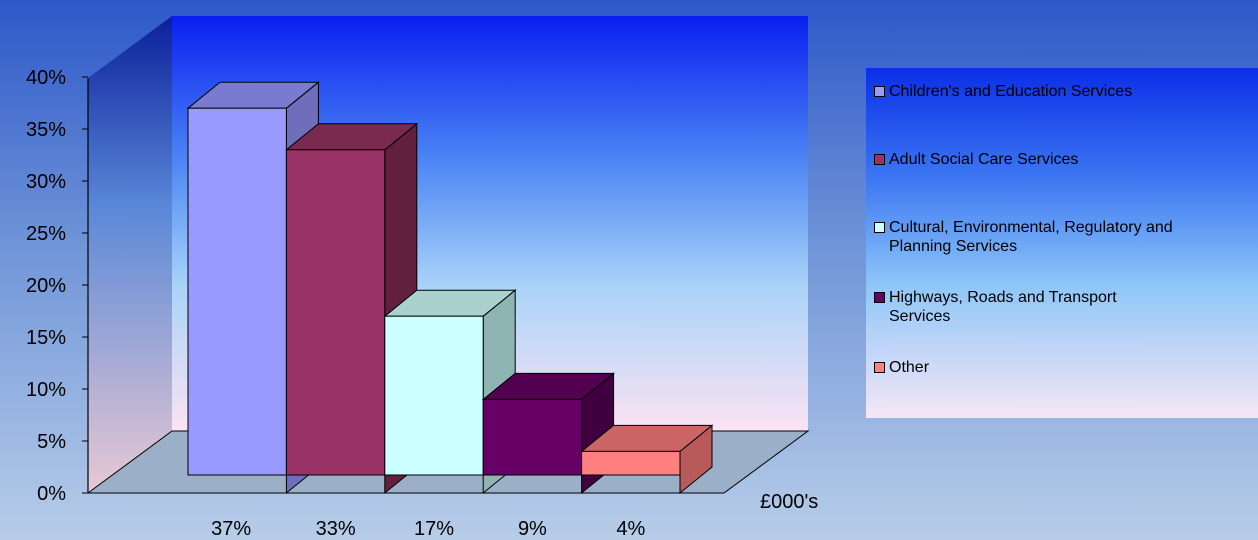  Describe the element at coordinates (51, 442) in the screenshot. I see `y-tick-label: 5%` at that location.